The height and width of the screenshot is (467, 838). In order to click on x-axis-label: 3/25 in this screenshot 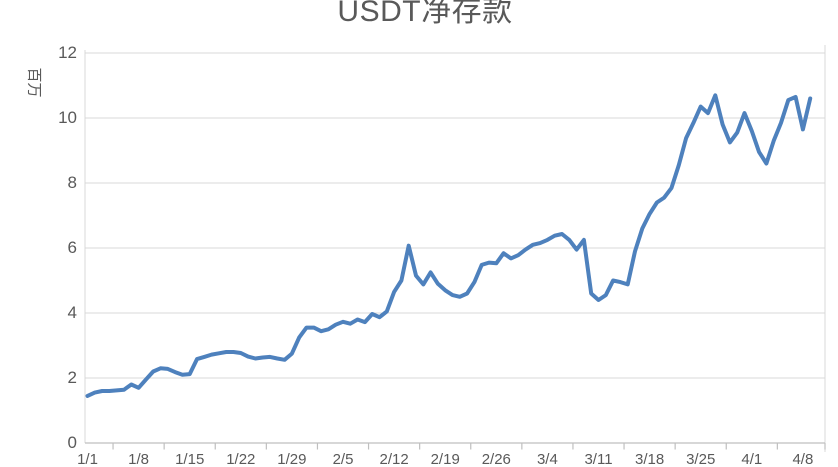, I will do `click(701, 459)`.